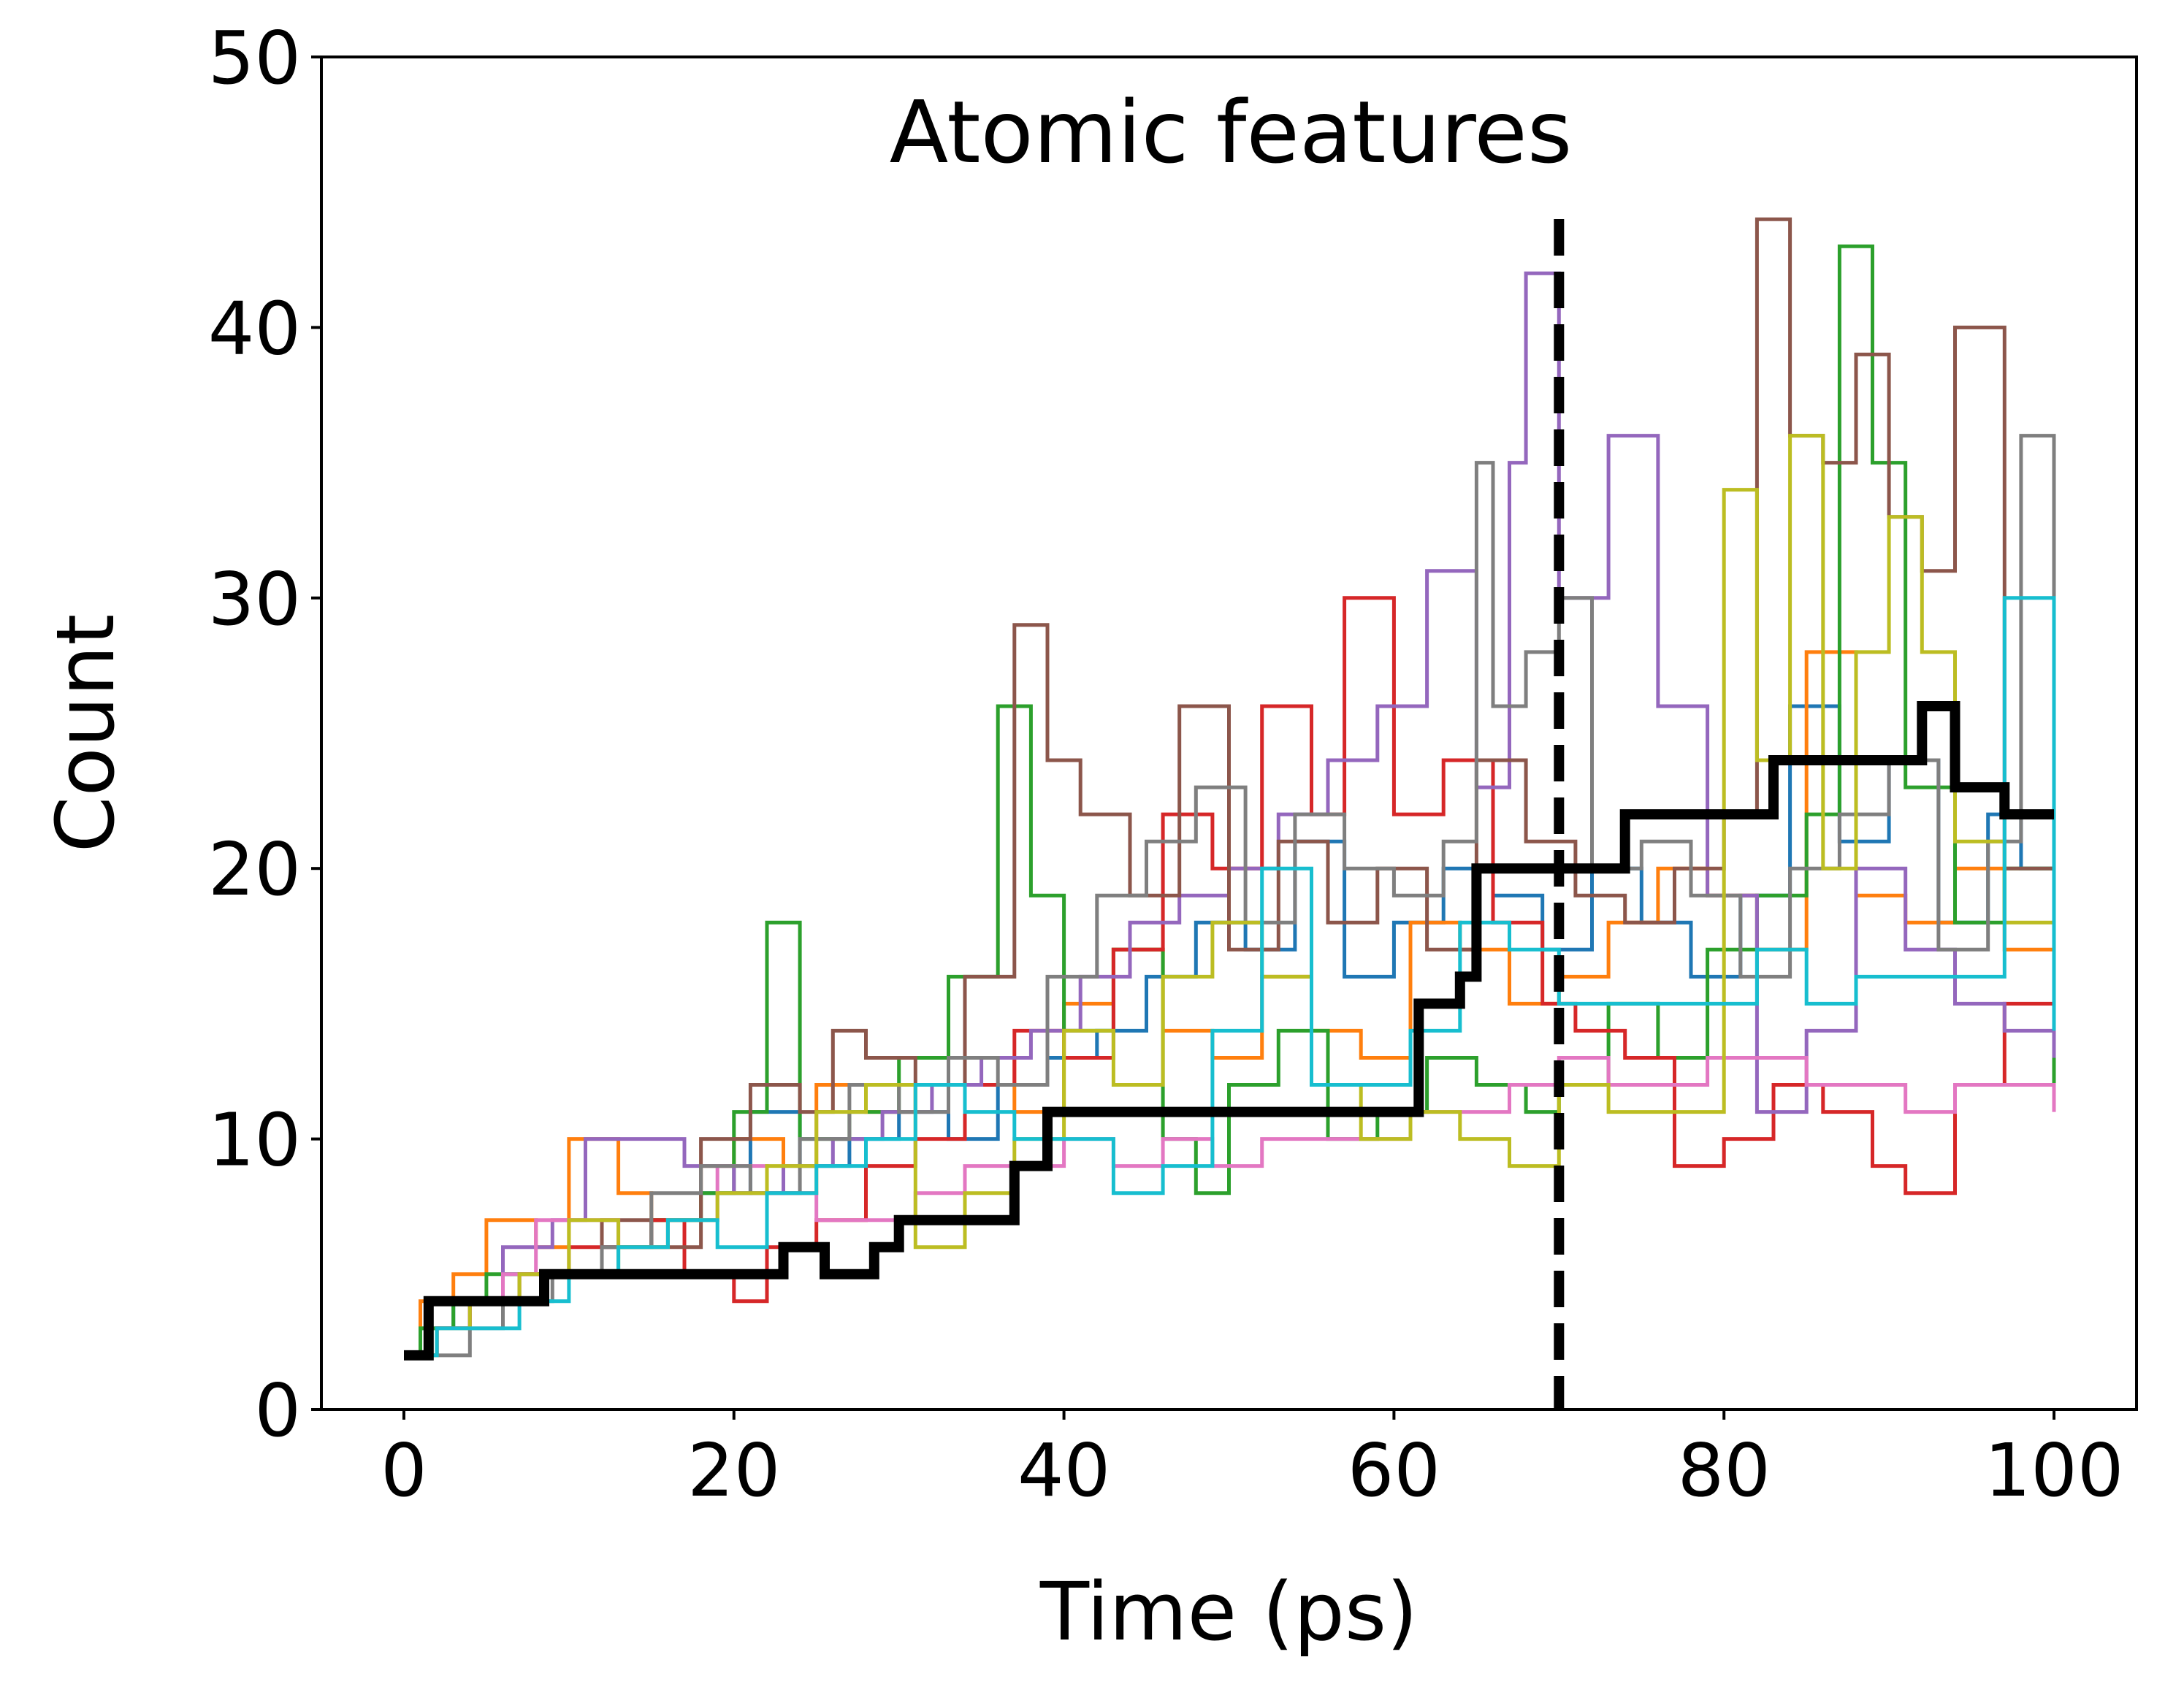 Image resolution: width=2184 pixels, height=1695 pixels. I want to click on x-tick-label: 80, so click(1725, 1470).